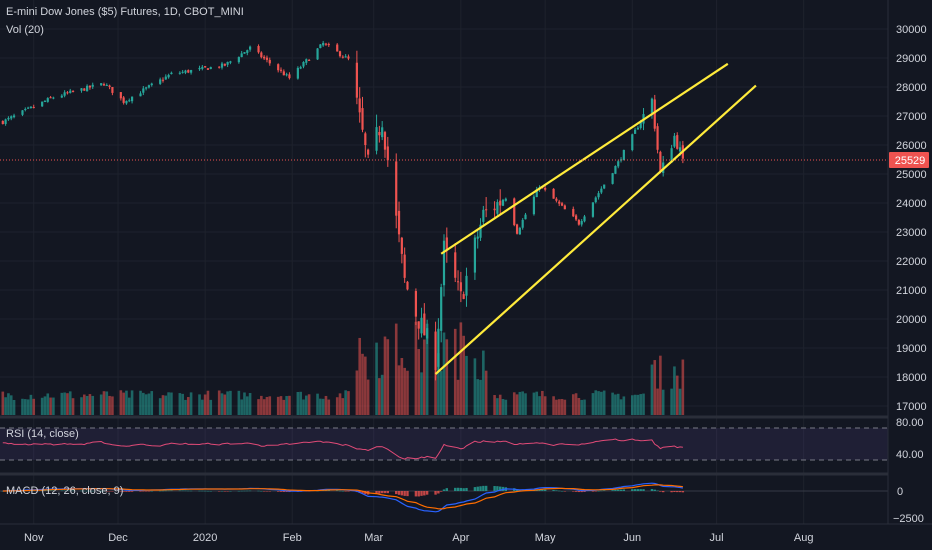 The image size is (932, 550). I want to click on volume-bars, so click(343, 368).